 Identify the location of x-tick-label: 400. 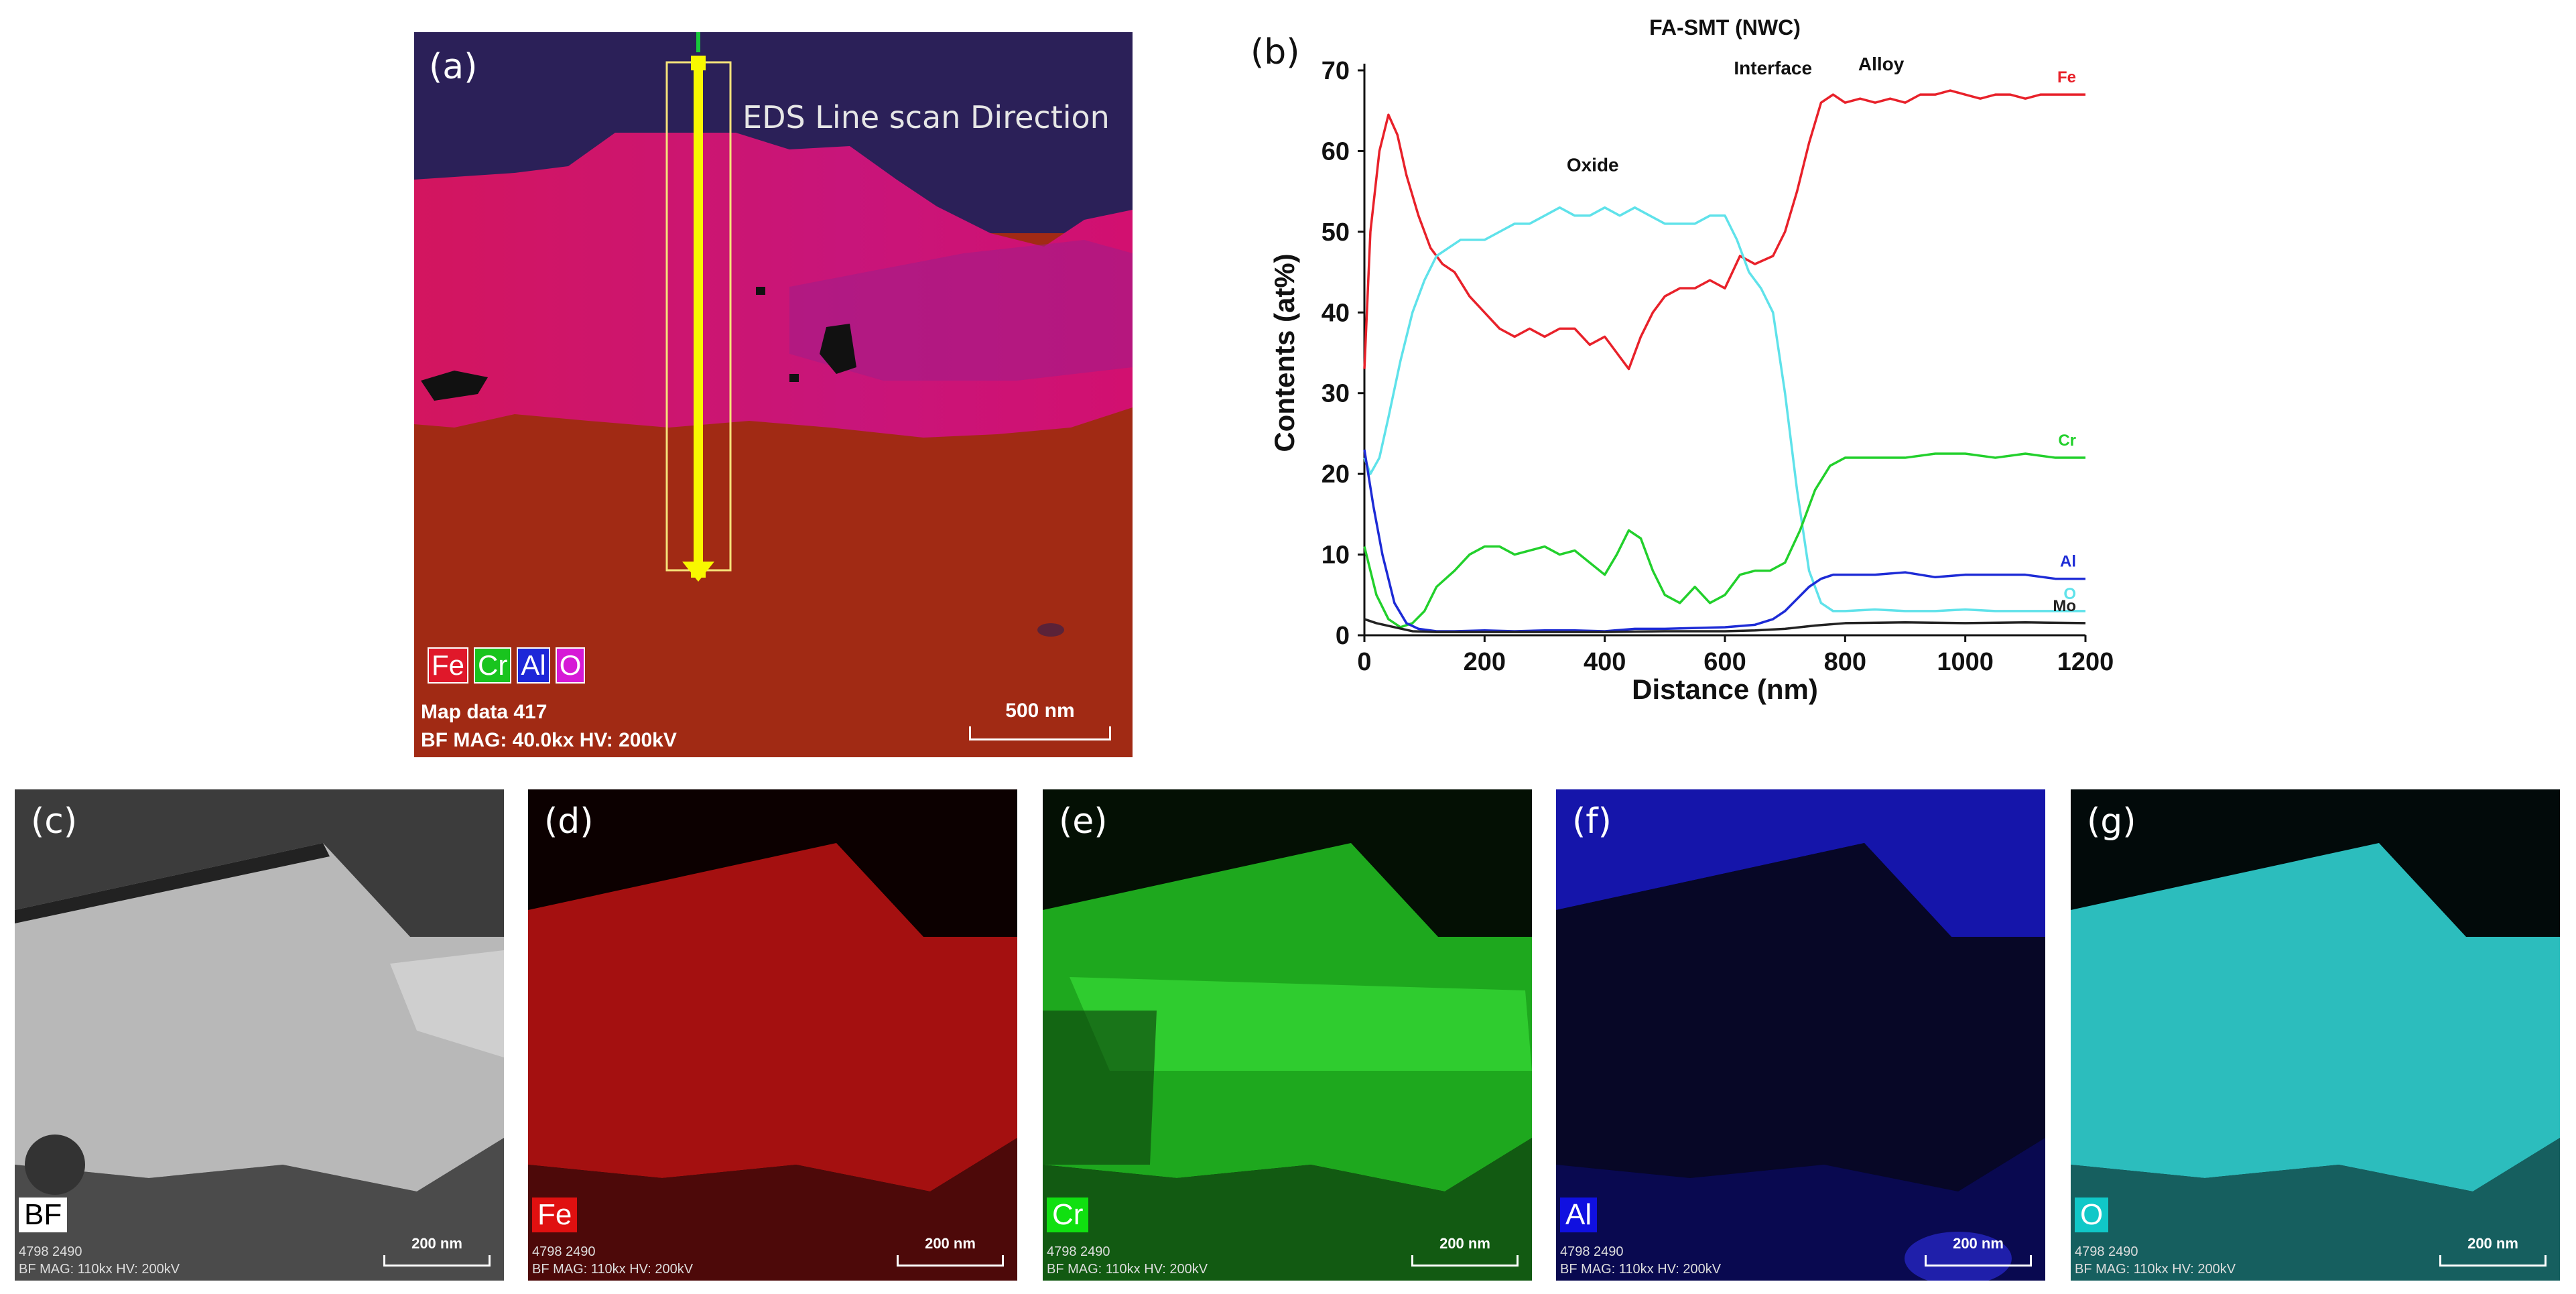
(1605, 662).